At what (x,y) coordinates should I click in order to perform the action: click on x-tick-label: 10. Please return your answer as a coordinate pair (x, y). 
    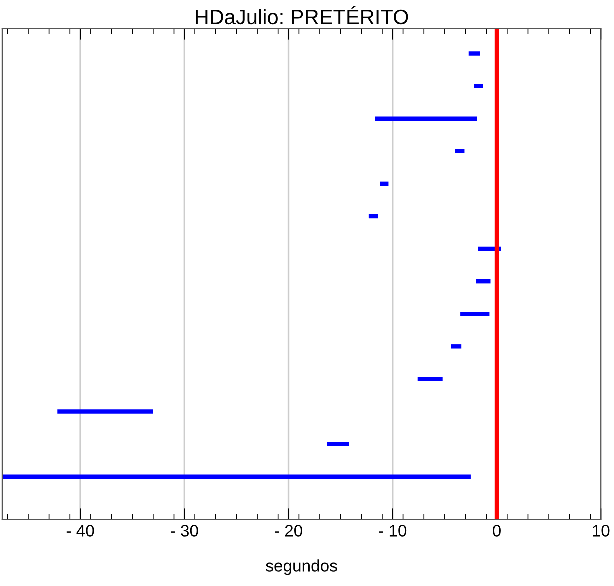
    Looking at the image, I should click on (601, 531).